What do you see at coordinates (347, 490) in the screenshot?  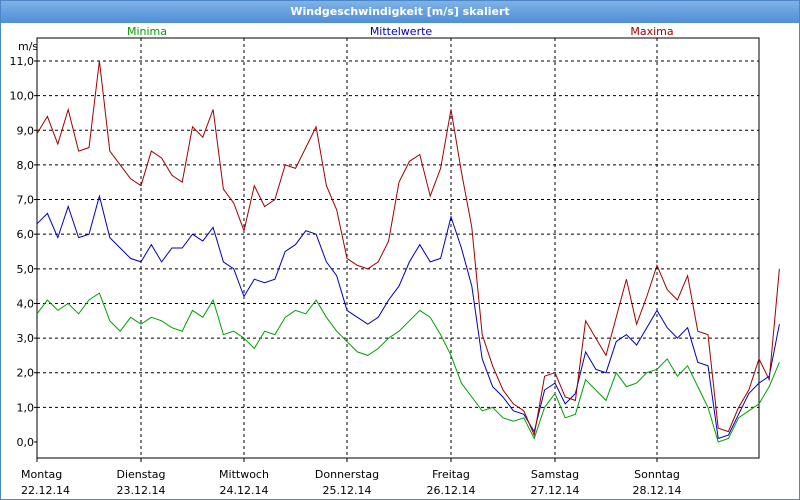 I see `x-tick-date: 25.12.14` at bounding box center [347, 490].